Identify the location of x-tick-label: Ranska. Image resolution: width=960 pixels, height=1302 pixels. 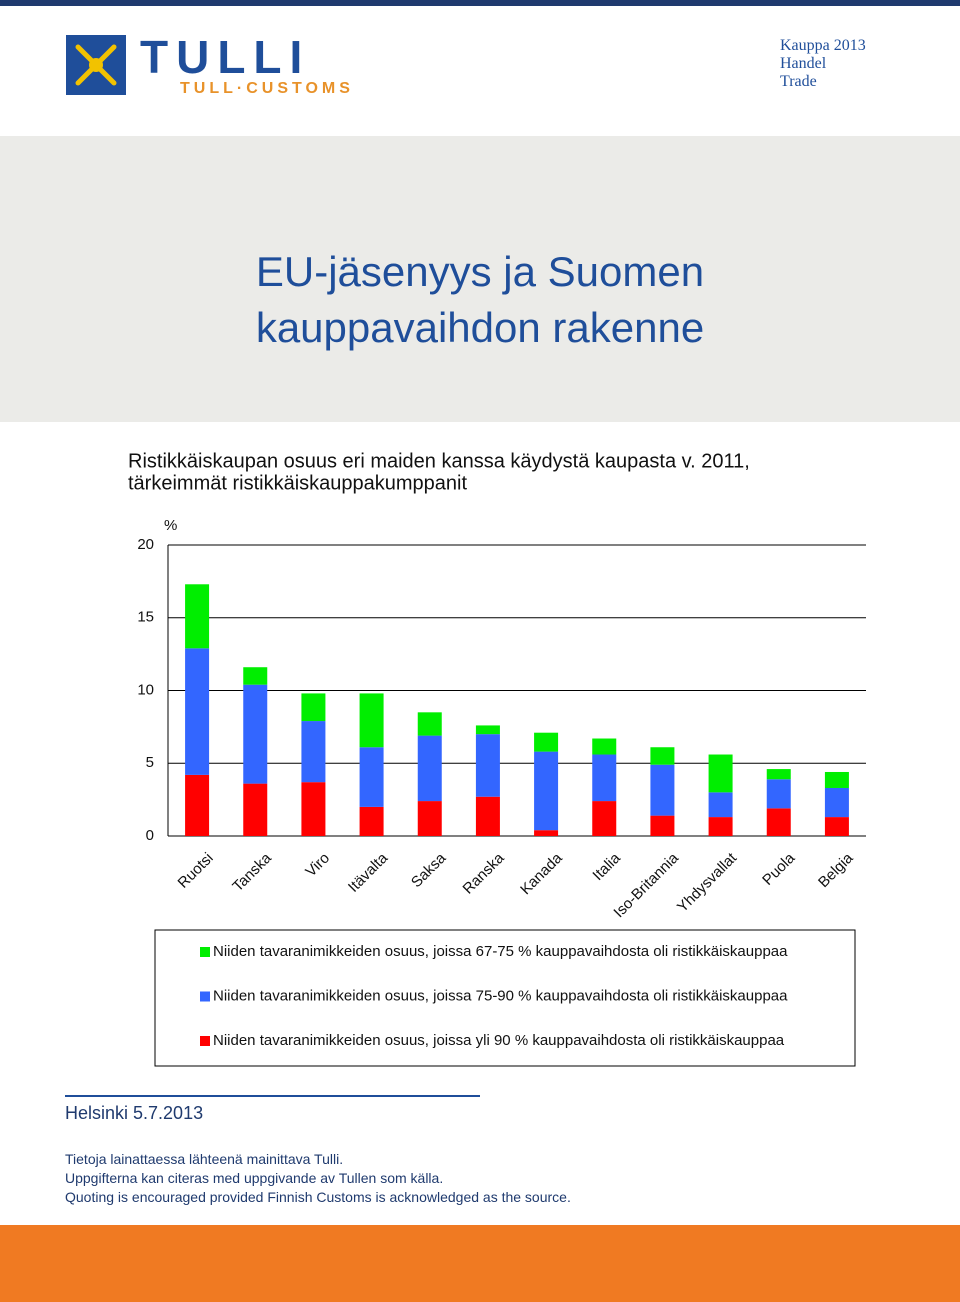
(484, 873).